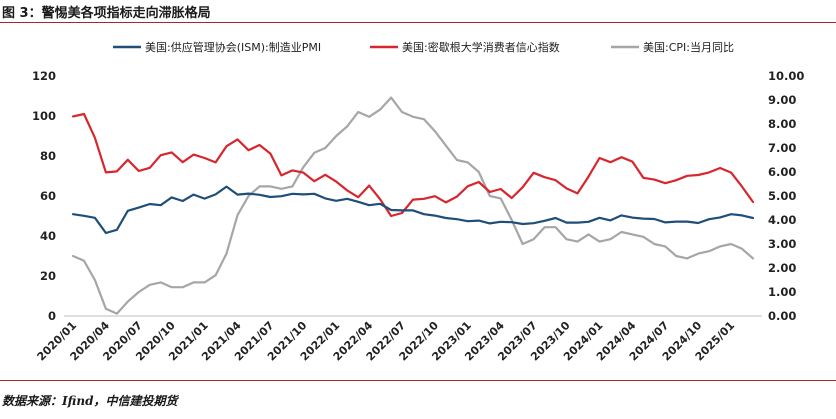 The width and height of the screenshot is (836, 419). I want to click on left-tick-label: 80, so click(48, 156).